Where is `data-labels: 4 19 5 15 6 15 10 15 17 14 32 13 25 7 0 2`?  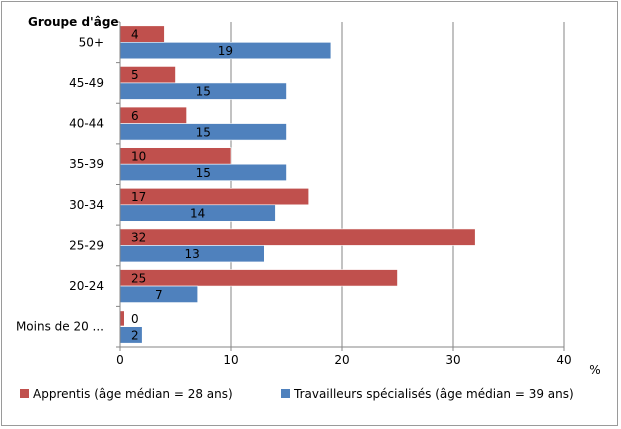 data-labels: 4 19 5 15 6 15 10 15 17 14 32 13 25 7 0 2 is located at coordinates (182, 185).